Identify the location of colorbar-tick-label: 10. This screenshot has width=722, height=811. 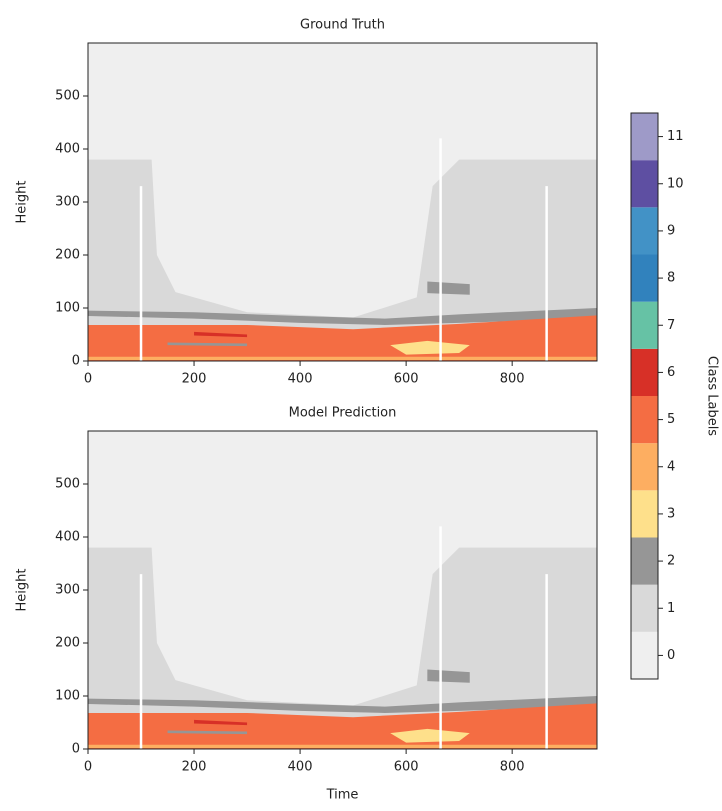
(675, 183).